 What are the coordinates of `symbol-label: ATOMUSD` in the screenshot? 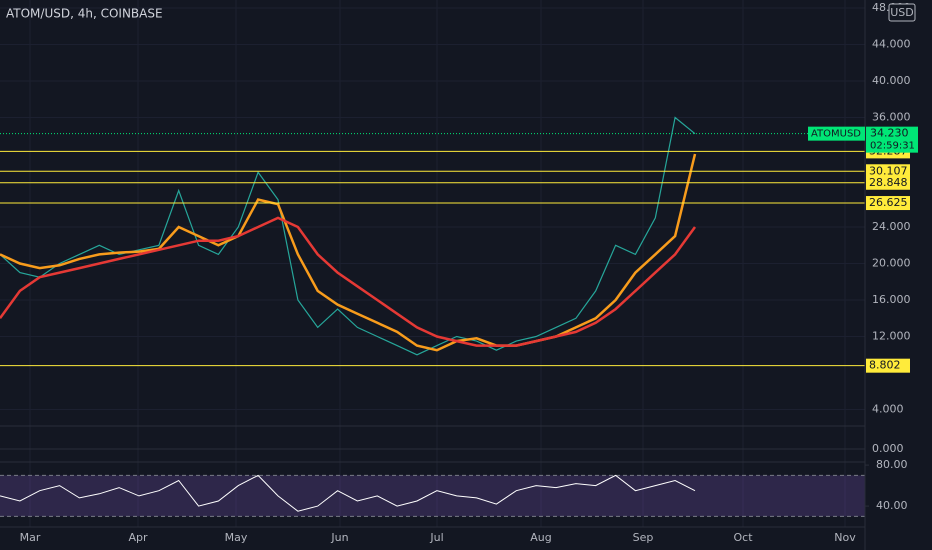 It's located at (836, 134).